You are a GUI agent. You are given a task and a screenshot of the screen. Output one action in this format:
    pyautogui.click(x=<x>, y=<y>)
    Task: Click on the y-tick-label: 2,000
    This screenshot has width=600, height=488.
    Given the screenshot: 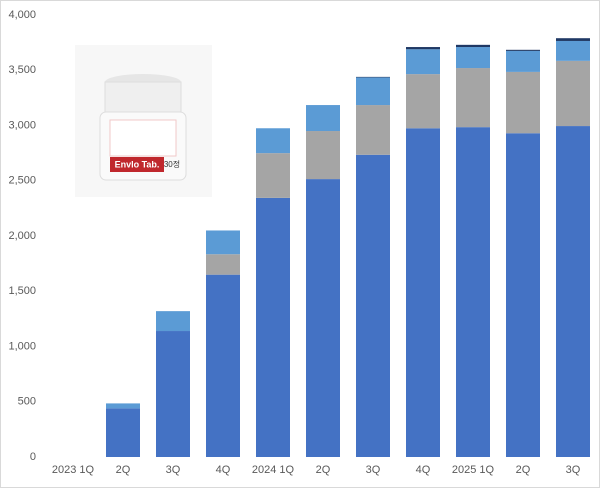 What is the action you would take?
    pyautogui.click(x=22, y=236)
    